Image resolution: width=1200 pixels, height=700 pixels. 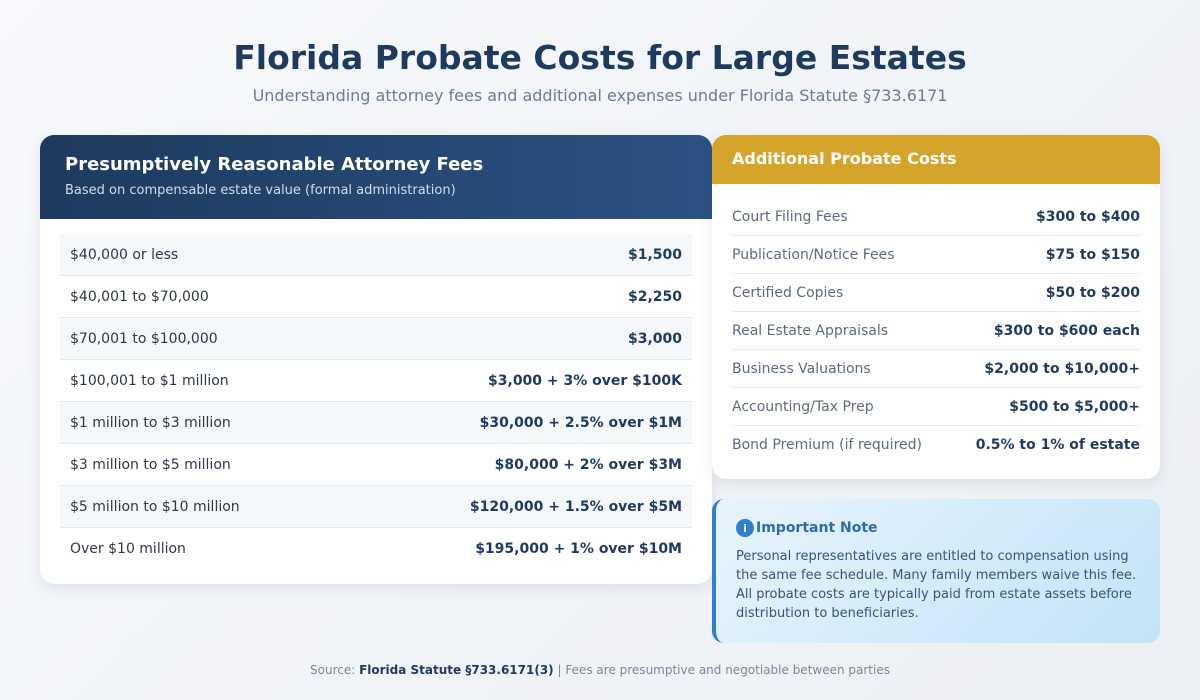 What do you see at coordinates (1088, 216) in the screenshot?
I see `cost-value: $300 to $400` at bounding box center [1088, 216].